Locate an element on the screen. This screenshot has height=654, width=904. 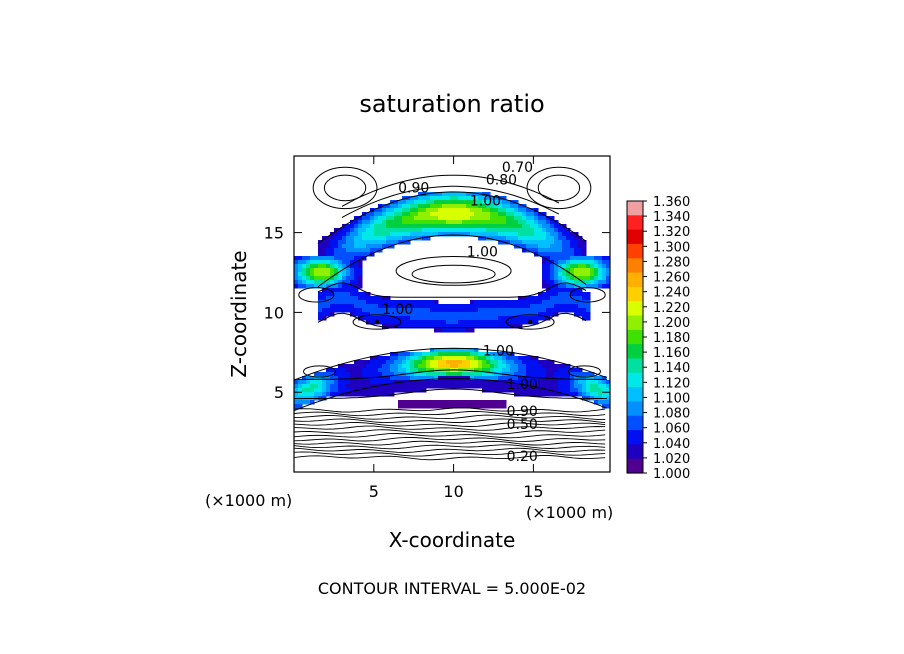
colorbar-swatch is located at coordinates (635, 237).